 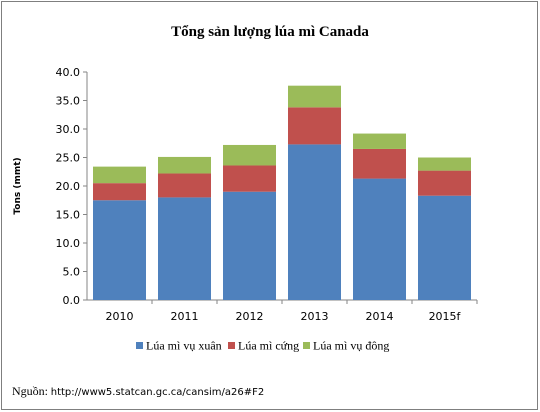 What do you see at coordinates (30, 391) in the screenshot?
I see `source-label: Nguồn:` at bounding box center [30, 391].